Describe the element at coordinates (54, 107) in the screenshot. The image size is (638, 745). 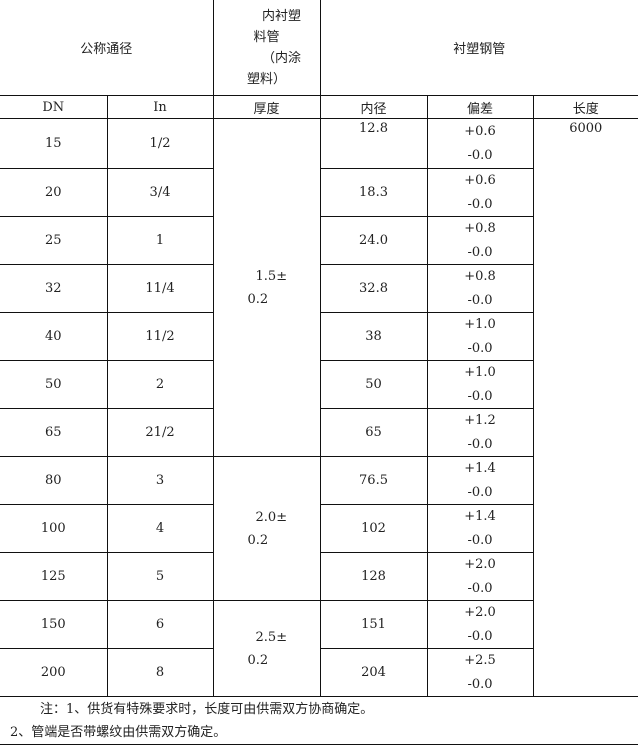
I see `col-dn: DN` at that location.